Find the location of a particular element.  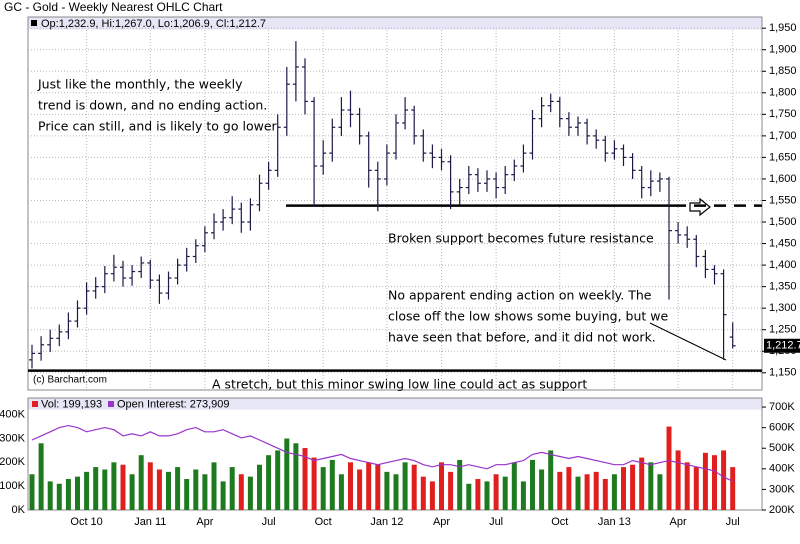

oi-legend: Open Interest: 273,909 is located at coordinates (173, 404).